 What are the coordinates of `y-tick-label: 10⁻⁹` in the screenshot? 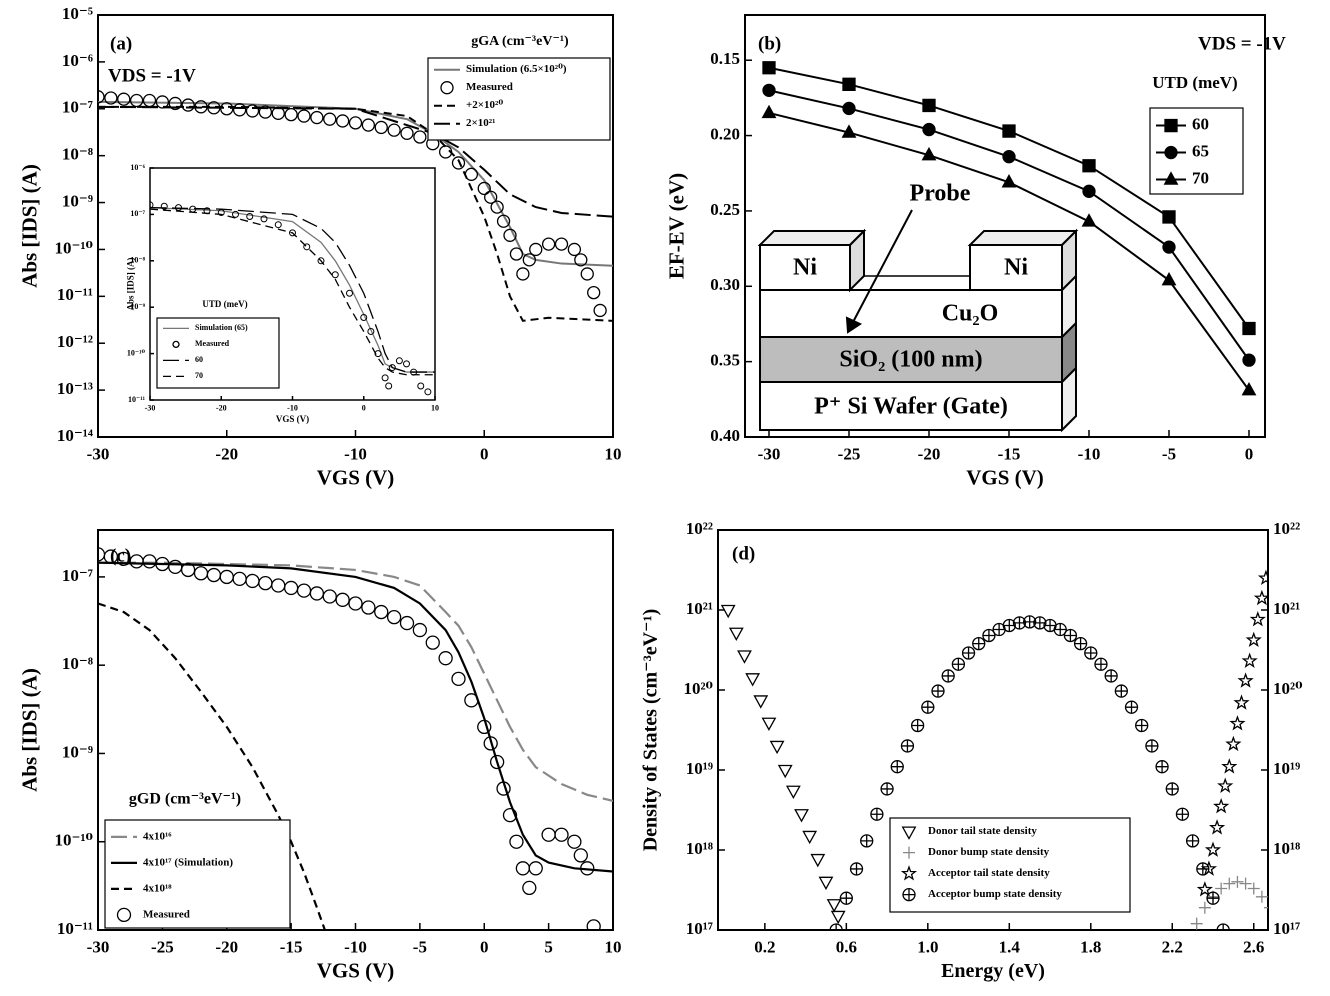 It's located at (137, 306).